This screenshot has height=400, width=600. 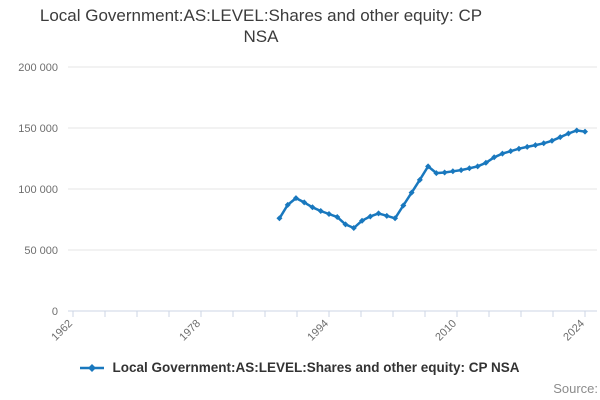 I want to click on legend-line-marker-icon, so click(x=92, y=367).